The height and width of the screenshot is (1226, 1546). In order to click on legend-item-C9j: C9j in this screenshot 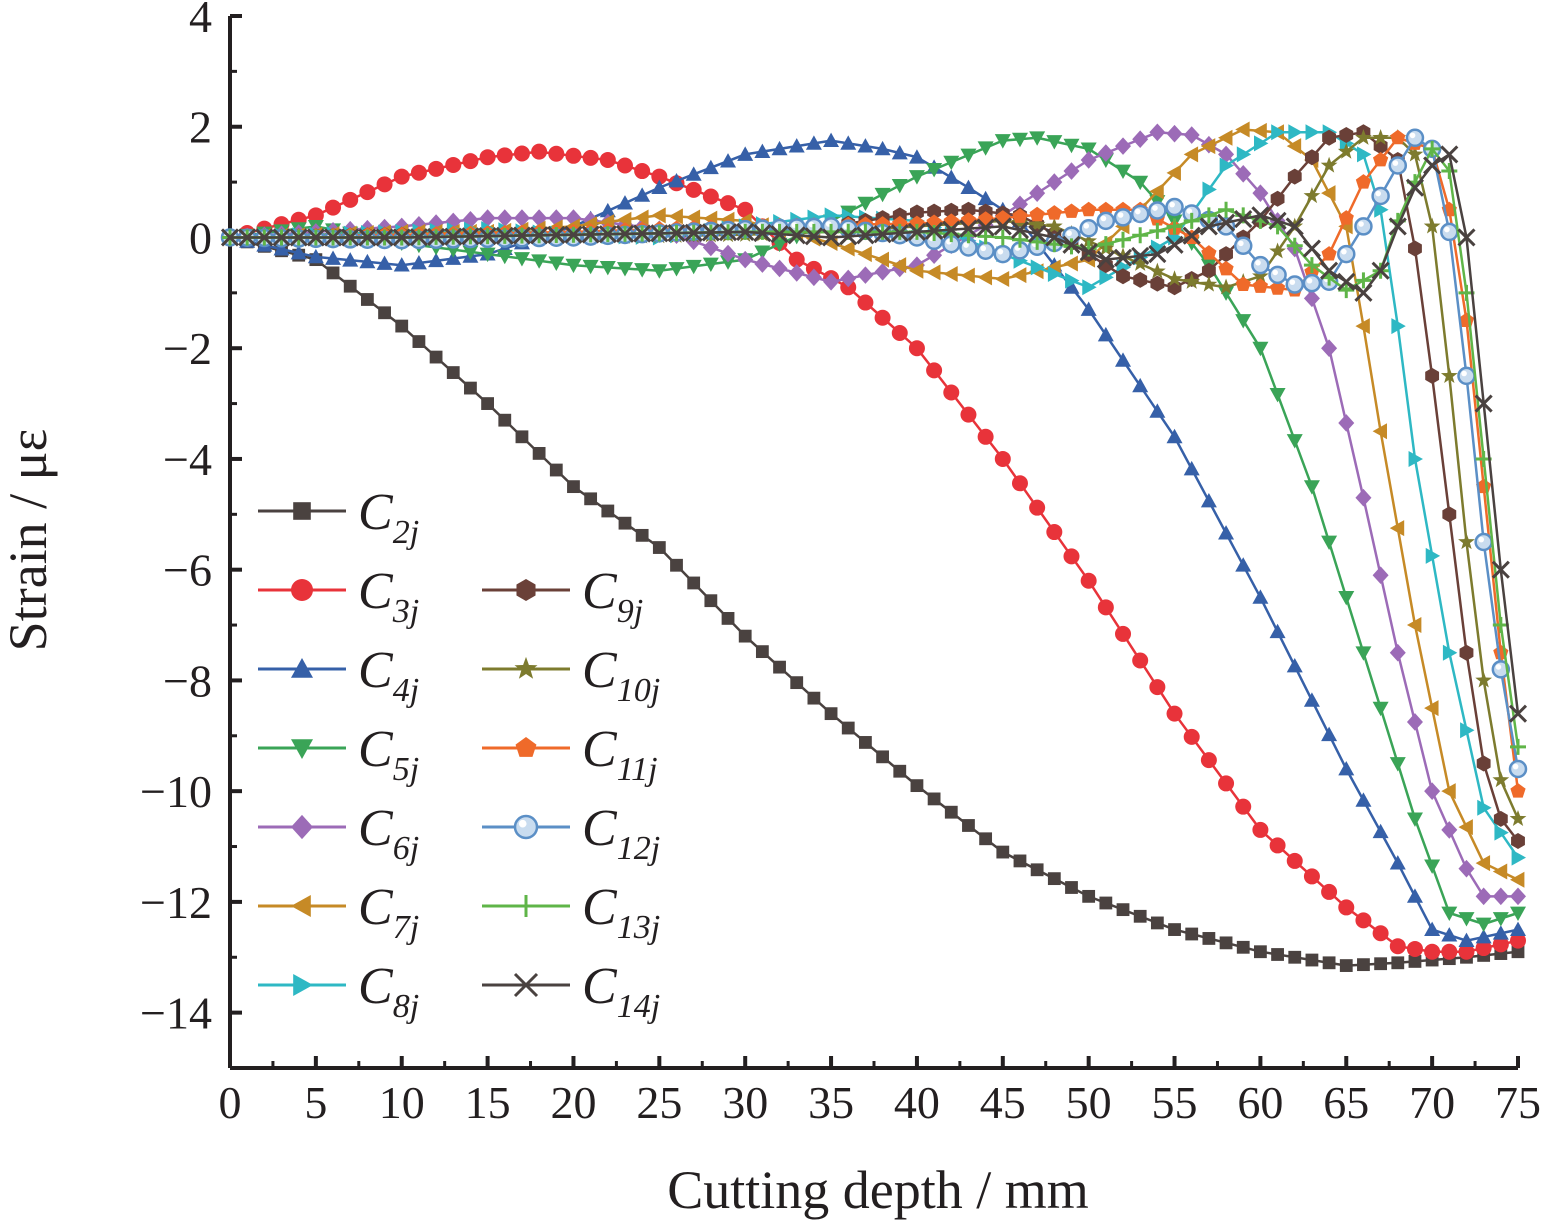, I will do `click(562, 596)`.